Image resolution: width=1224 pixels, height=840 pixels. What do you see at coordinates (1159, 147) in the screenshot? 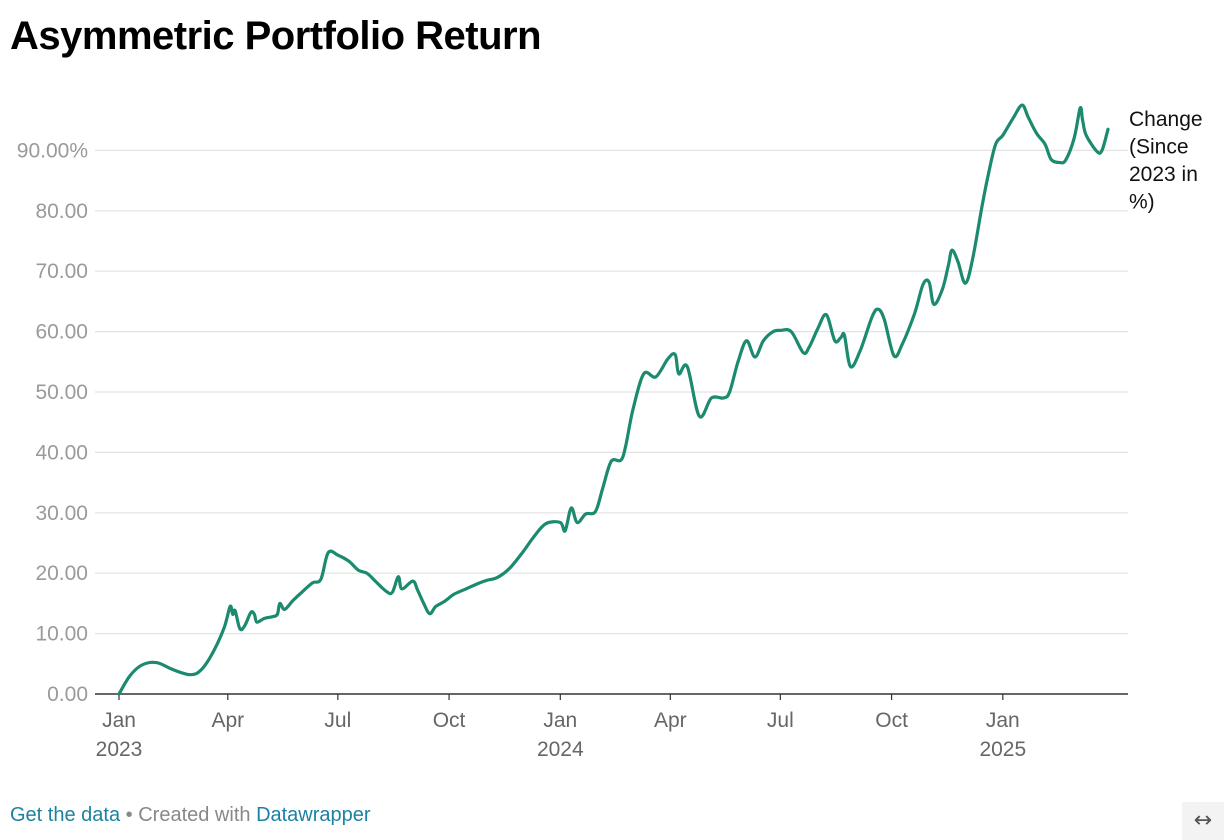
I see `series-label-line: (Since` at bounding box center [1159, 147].